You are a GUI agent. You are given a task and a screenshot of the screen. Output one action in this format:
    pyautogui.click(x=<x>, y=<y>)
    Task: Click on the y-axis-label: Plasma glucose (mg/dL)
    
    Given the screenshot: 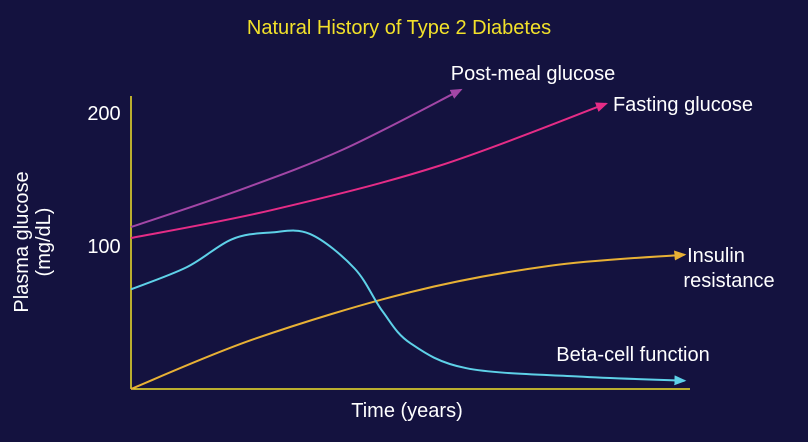 What is the action you would take?
    pyautogui.click(x=33, y=241)
    